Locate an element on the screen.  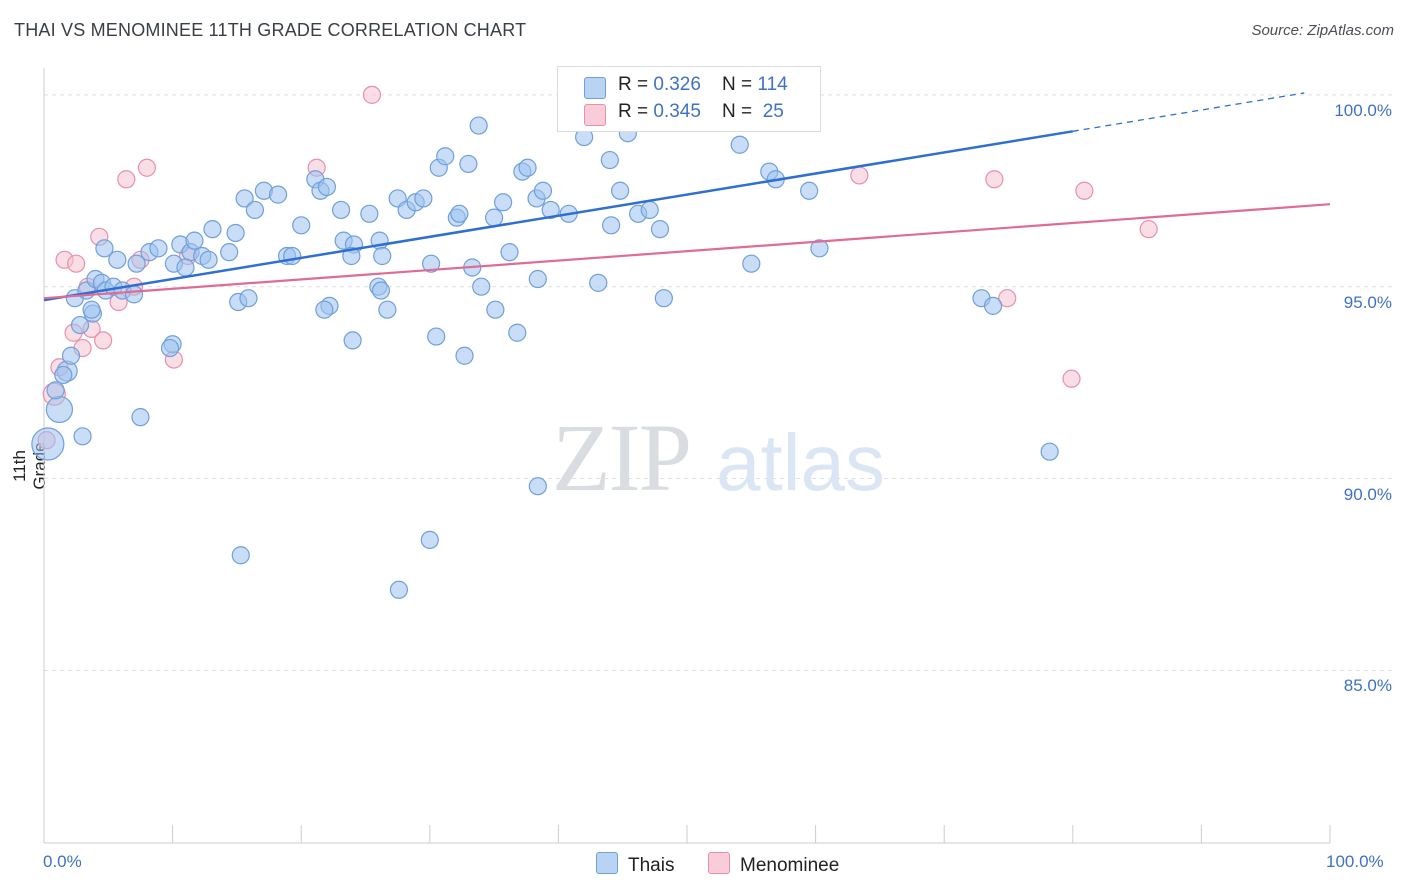
legend-n-value: 114 is located at coordinates (772, 84).